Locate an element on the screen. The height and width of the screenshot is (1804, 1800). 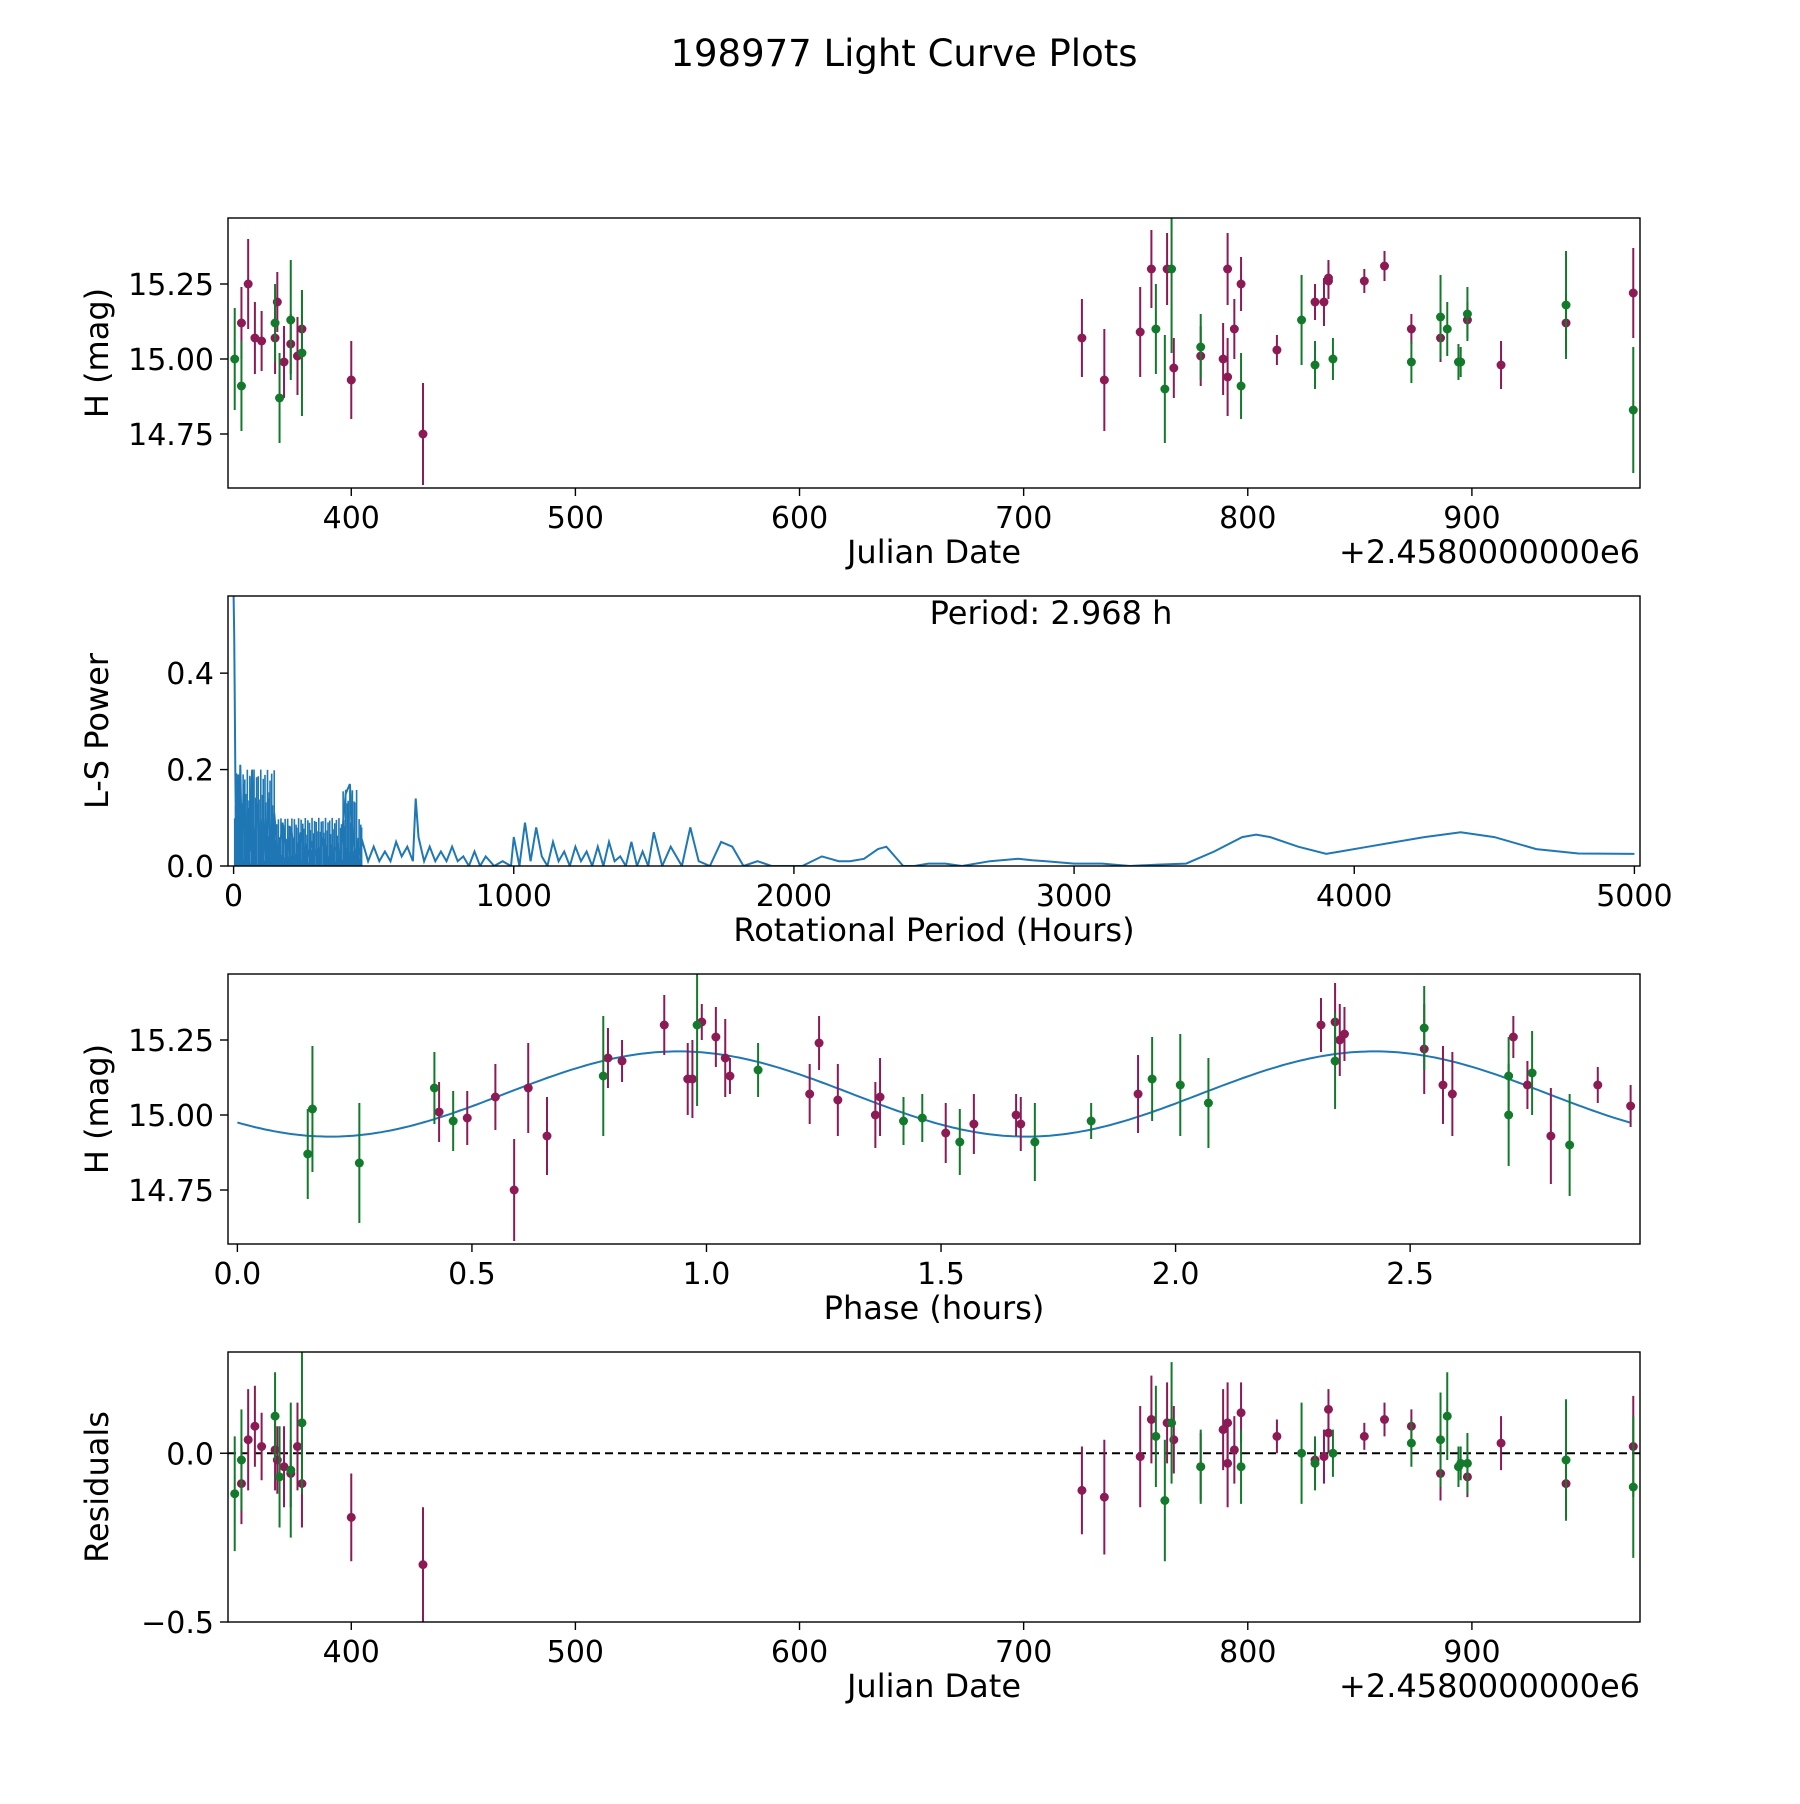
x-offset-text: +2.4580000000e6 is located at coordinates (1489, 1686).